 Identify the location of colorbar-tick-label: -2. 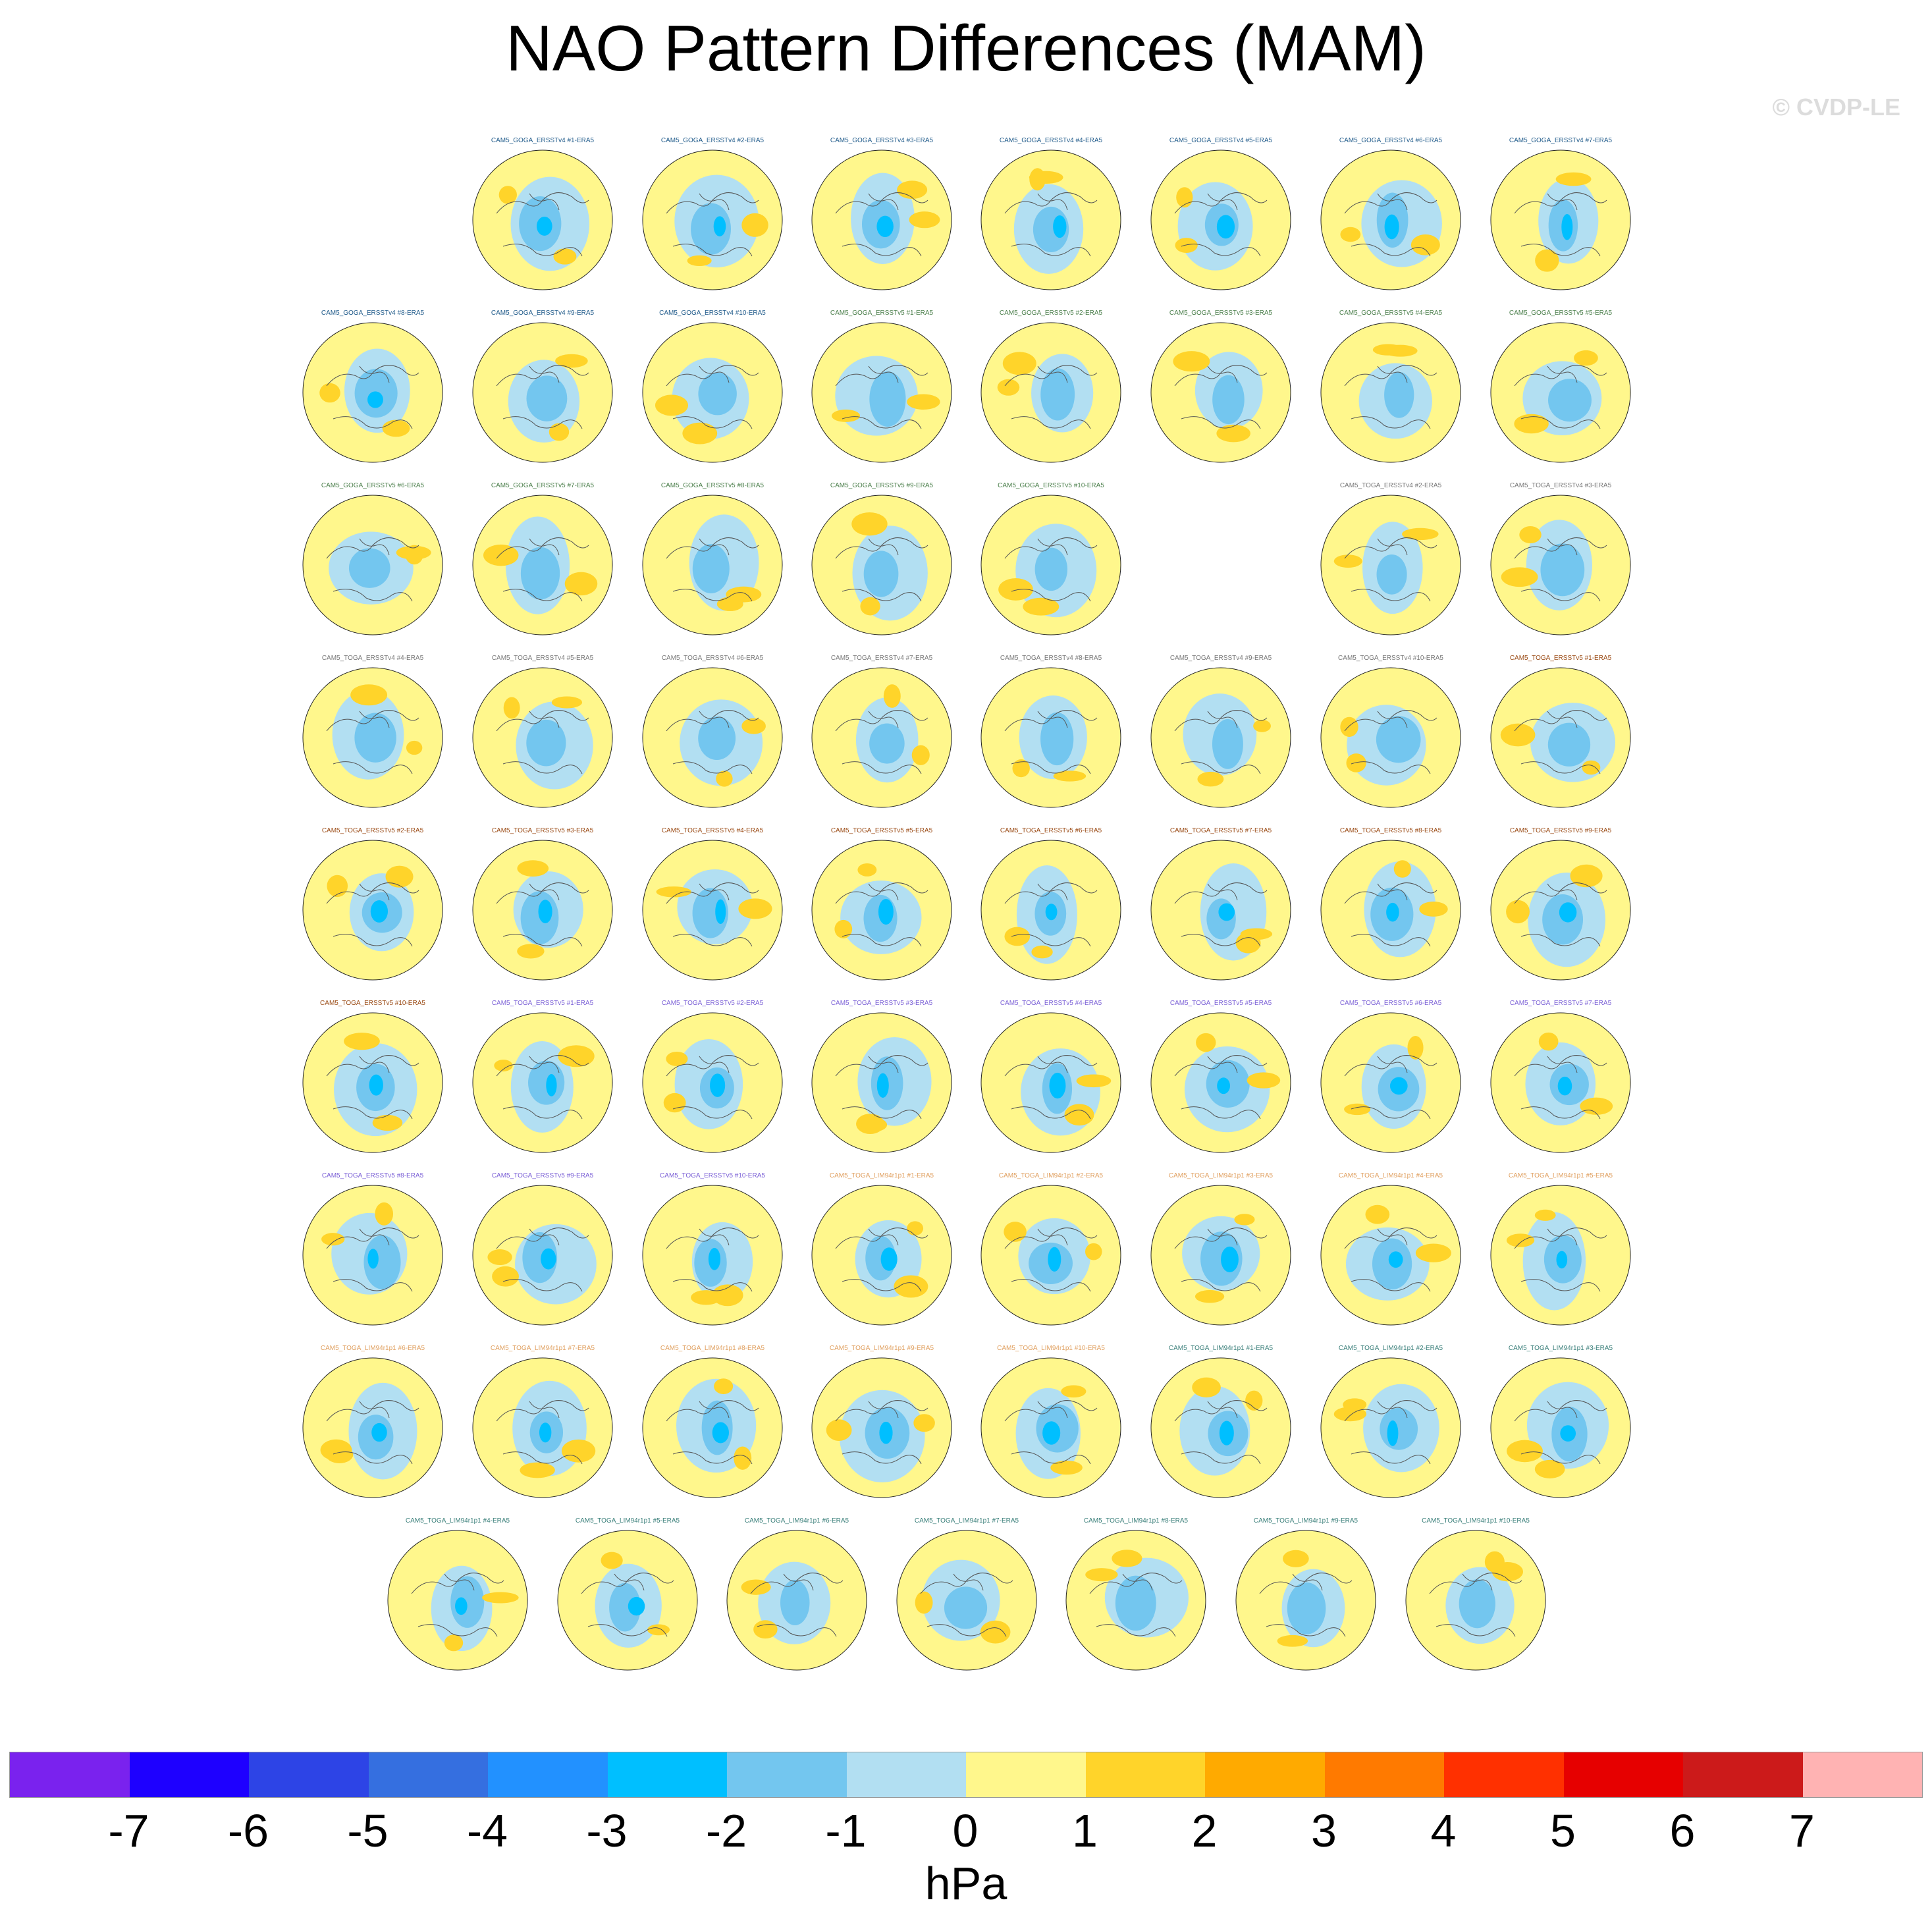
(726, 1831).